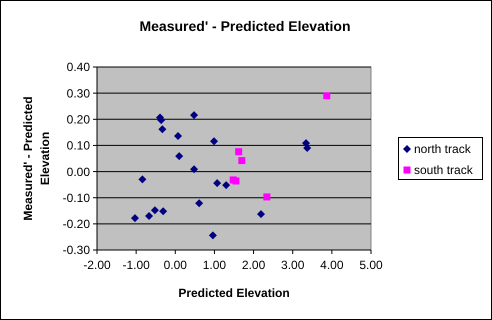 This screenshot has height=320, width=492. What do you see at coordinates (78, 145) in the screenshot?
I see `y-tick-label: 0.10` at bounding box center [78, 145].